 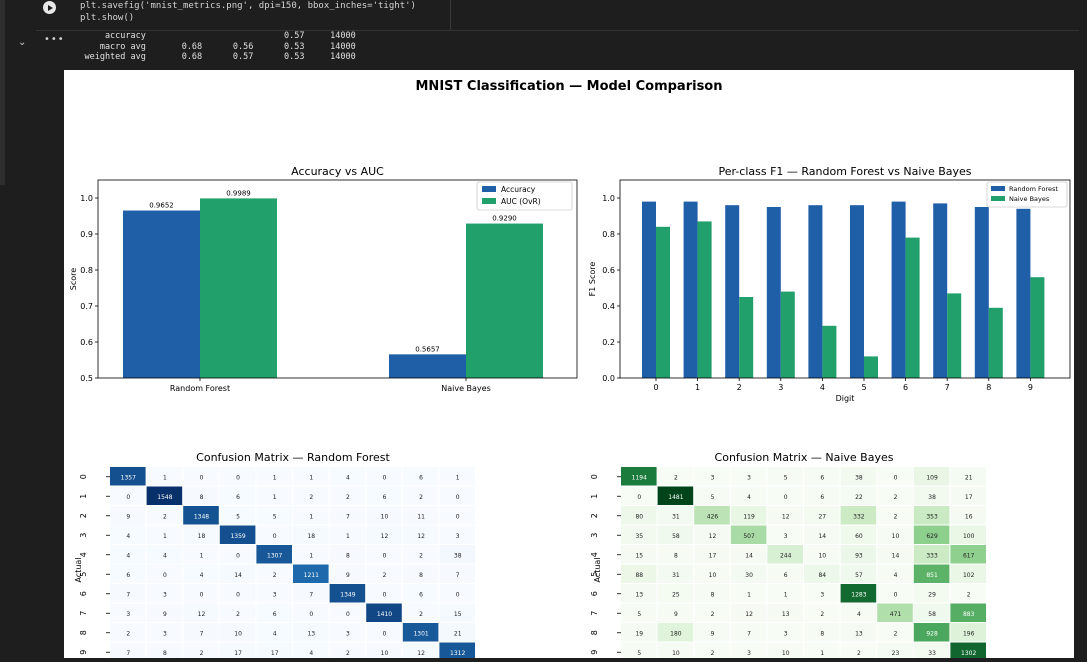 I want to click on cell-value-label: 928, so click(x=932, y=633).